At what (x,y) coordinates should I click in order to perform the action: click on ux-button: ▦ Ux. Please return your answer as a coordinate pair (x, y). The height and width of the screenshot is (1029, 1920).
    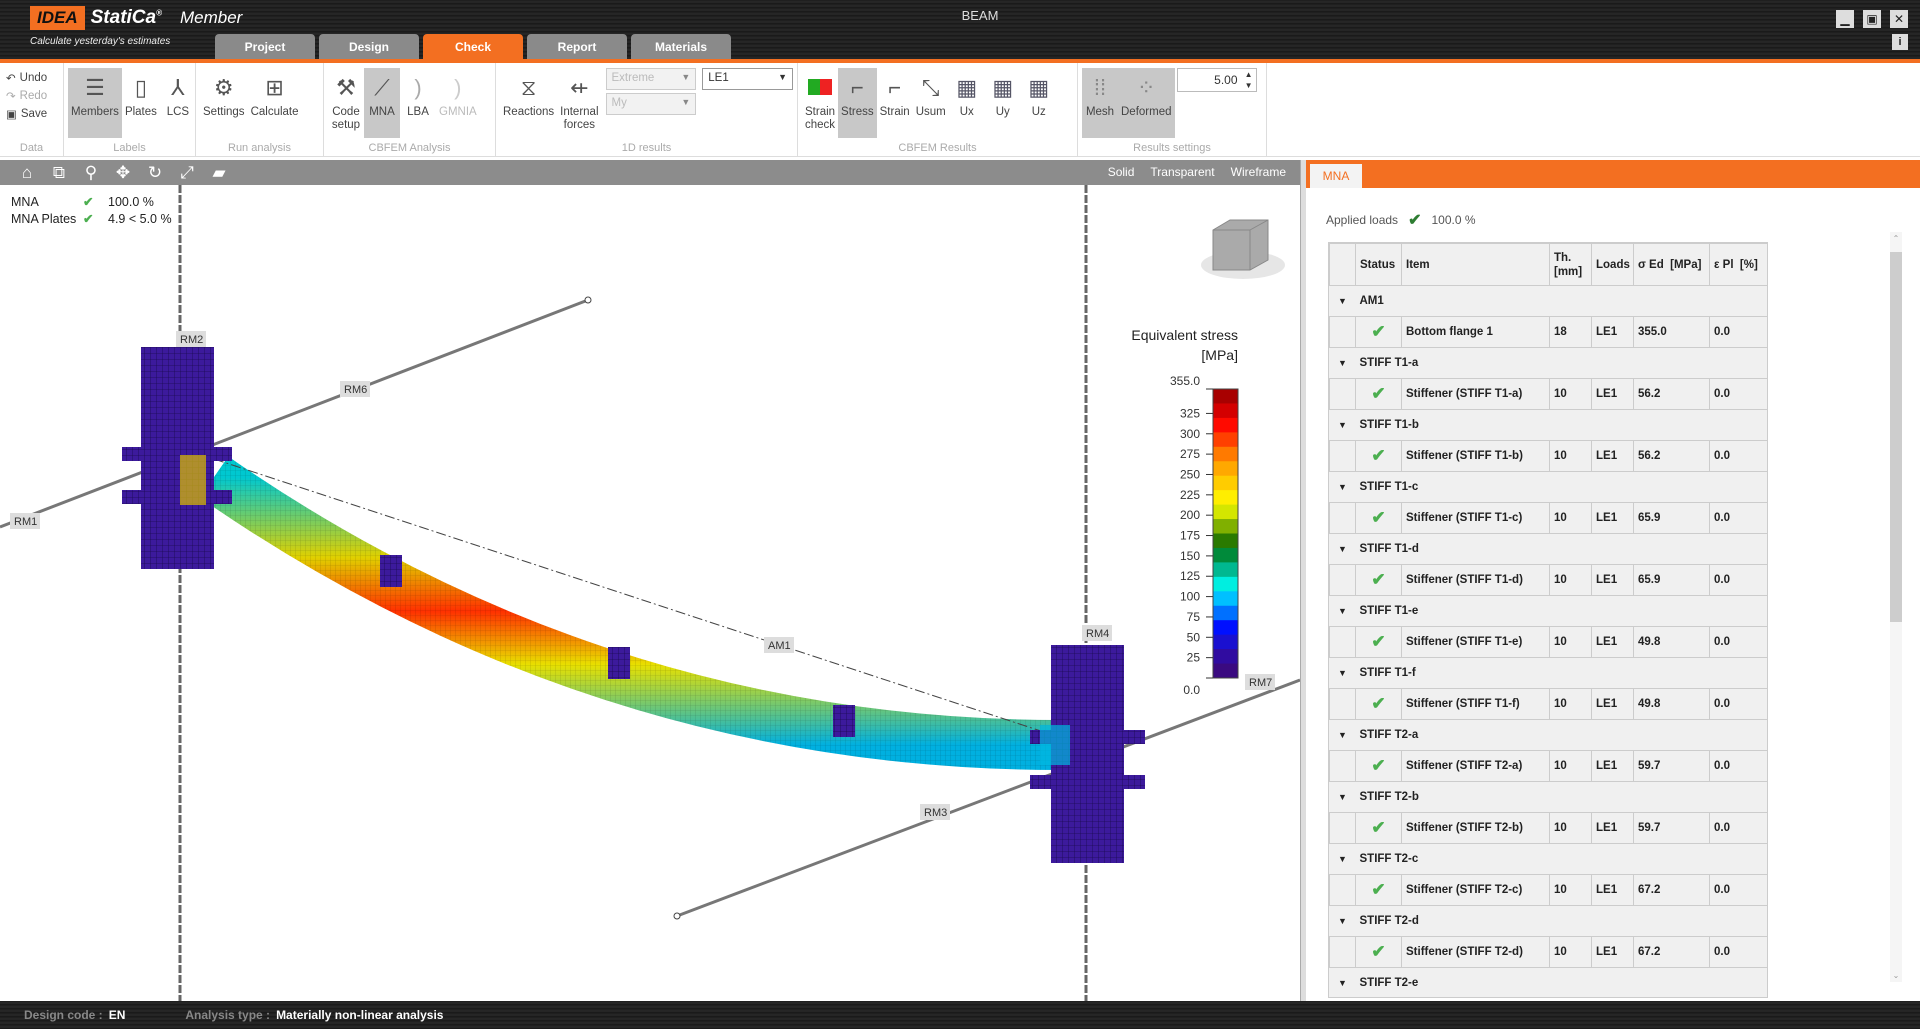
    Looking at the image, I should click on (967, 103).